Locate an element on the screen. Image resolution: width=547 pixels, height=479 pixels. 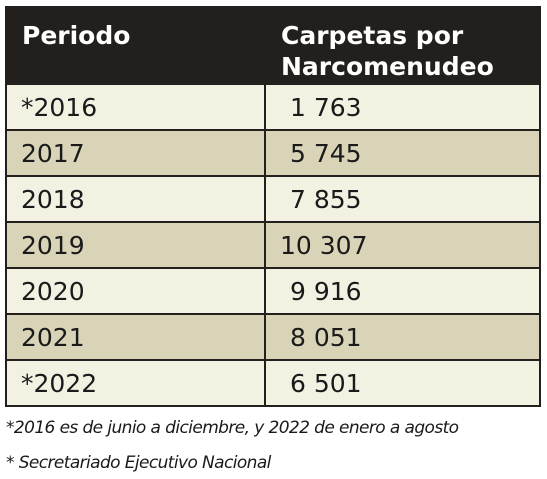
row-period: 2020 is located at coordinates (135, 291).